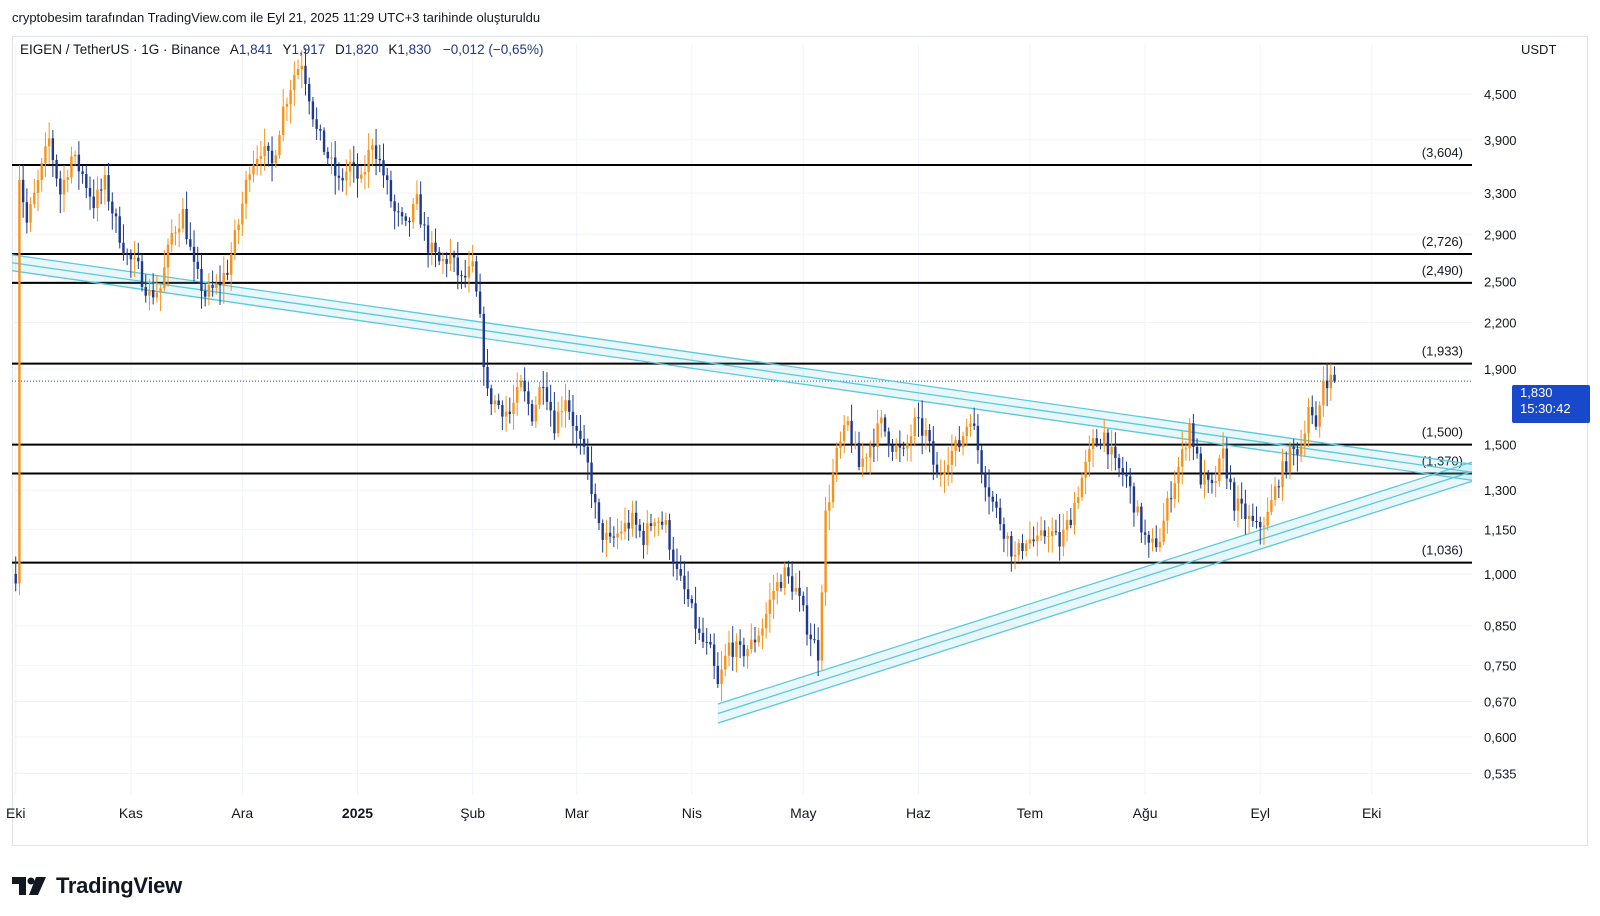 This screenshot has height=916, width=1600. I want to click on y-tick-label: 1,300, so click(1500, 490).